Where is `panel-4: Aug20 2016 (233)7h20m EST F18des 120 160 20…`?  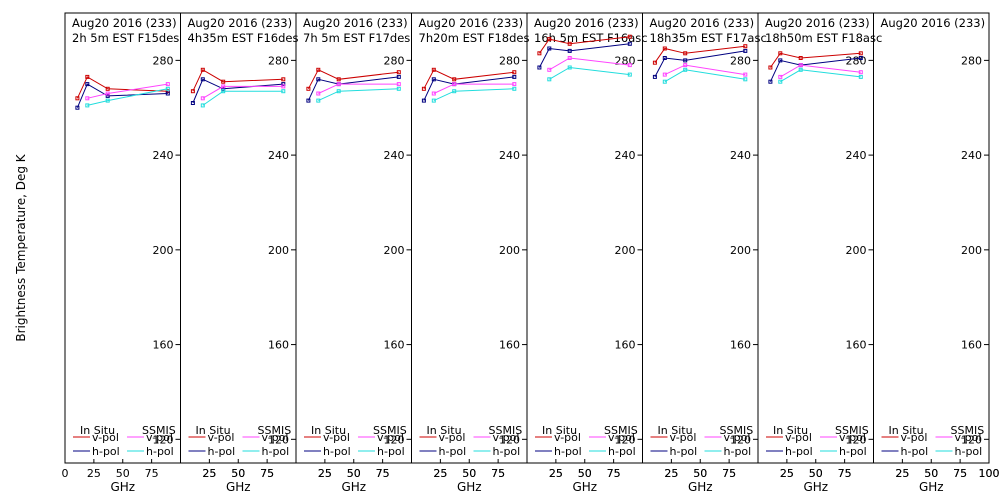
panel-4: Aug20 2016 (233)7h20m EST F18des 120 160 20… is located at coordinates (470, 253).